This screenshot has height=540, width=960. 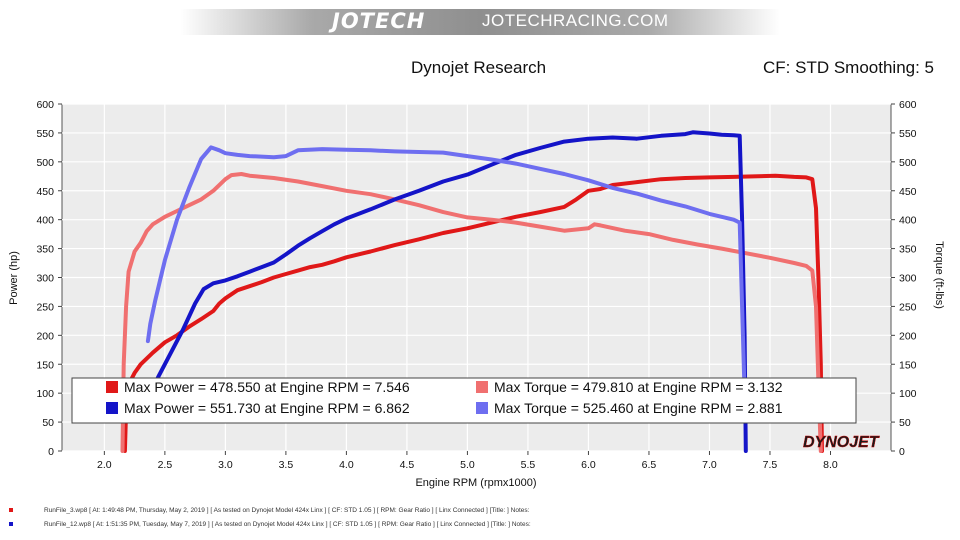 I want to click on x-tick-label: 7.0, so click(x=709, y=465).